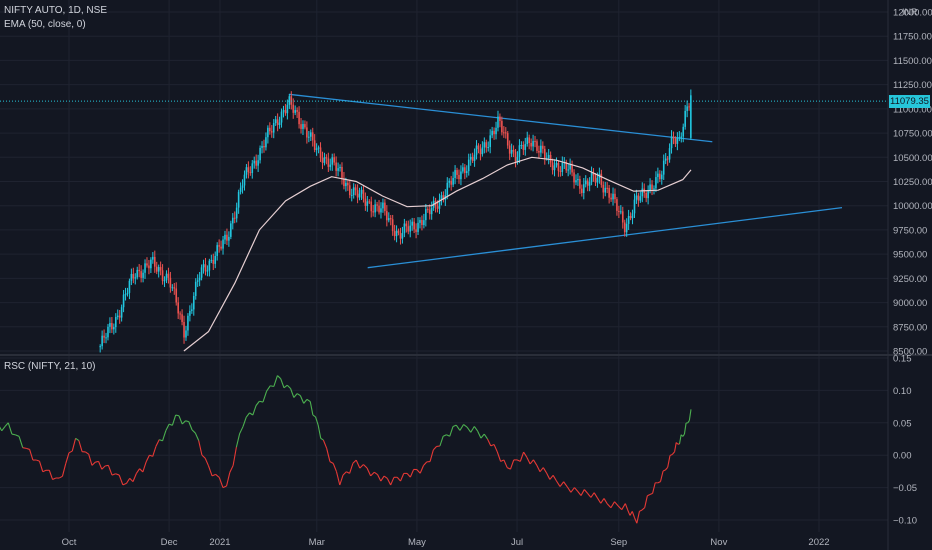 This screenshot has width=932, height=550. I want to click on rsc-axis: 0.15 0.10 0.05 0.00 −0.05 −0.10, so click(905, 440).